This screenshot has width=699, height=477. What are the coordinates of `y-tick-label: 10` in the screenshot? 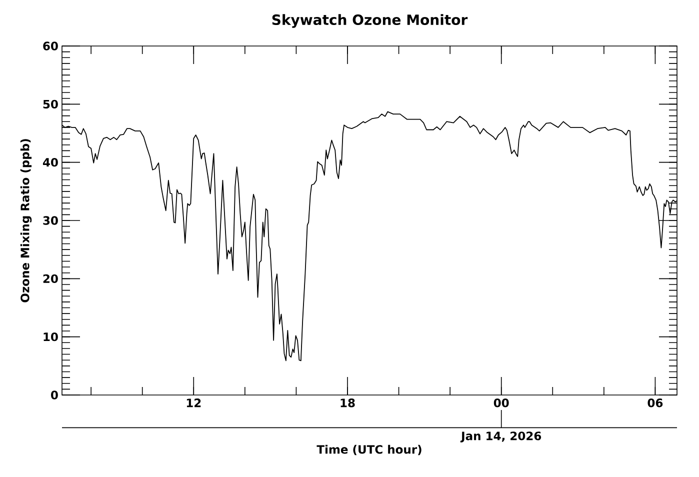 It's located at (51, 337).